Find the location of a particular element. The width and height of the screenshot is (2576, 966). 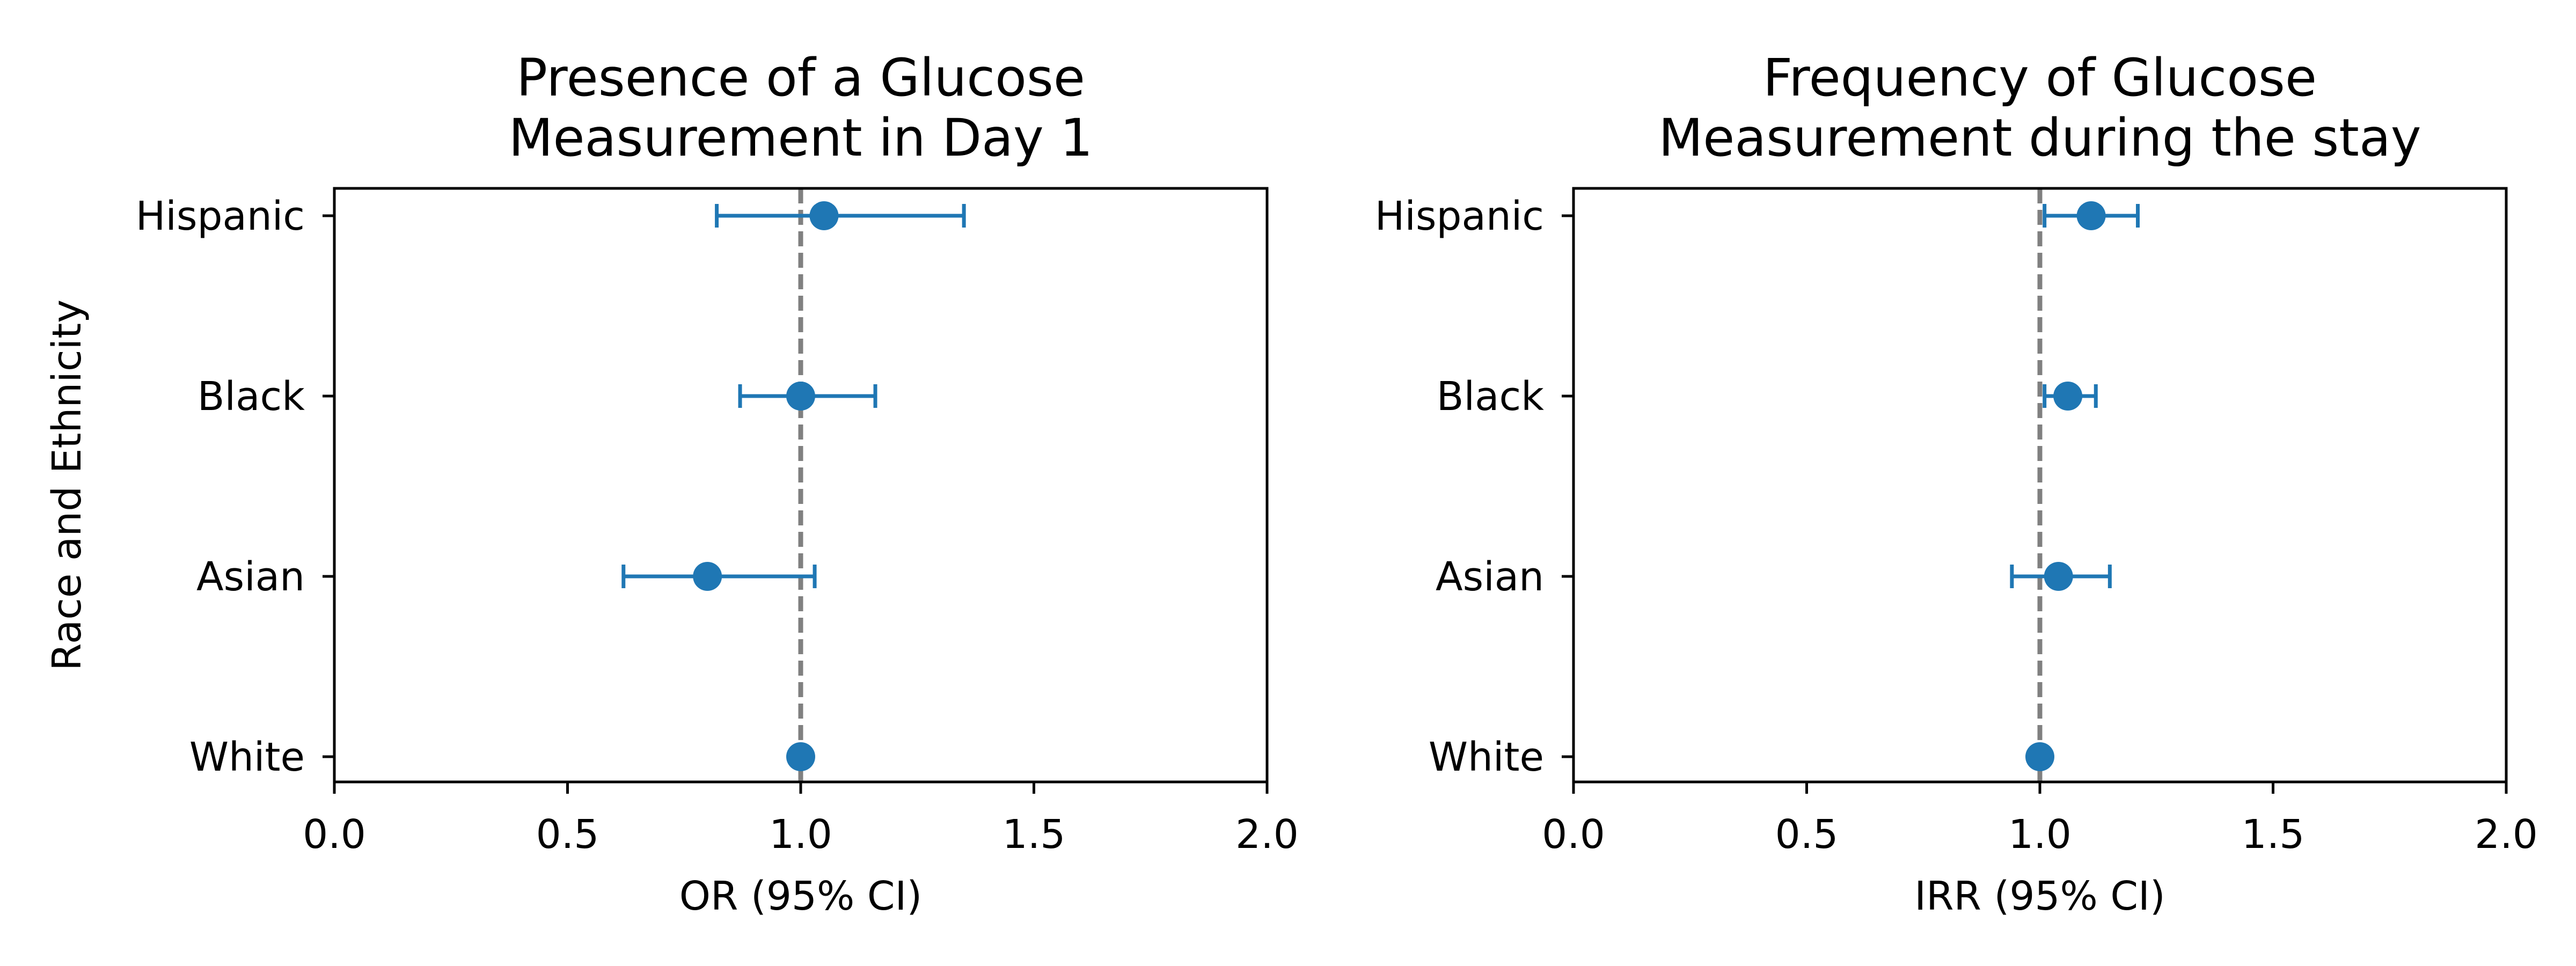

point-estimate-irr-black is located at coordinates (2068, 396).